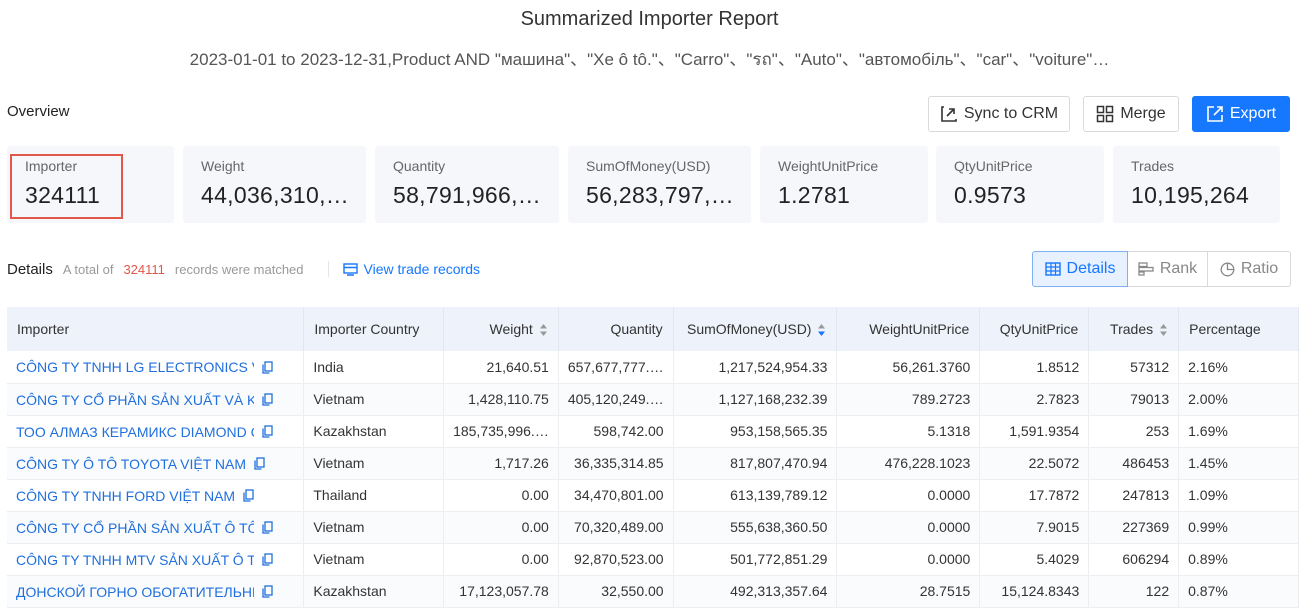 The width and height of the screenshot is (1299, 608). What do you see at coordinates (1238, 495) in the screenshot?
I see `table-cell: 1.09%` at bounding box center [1238, 495].